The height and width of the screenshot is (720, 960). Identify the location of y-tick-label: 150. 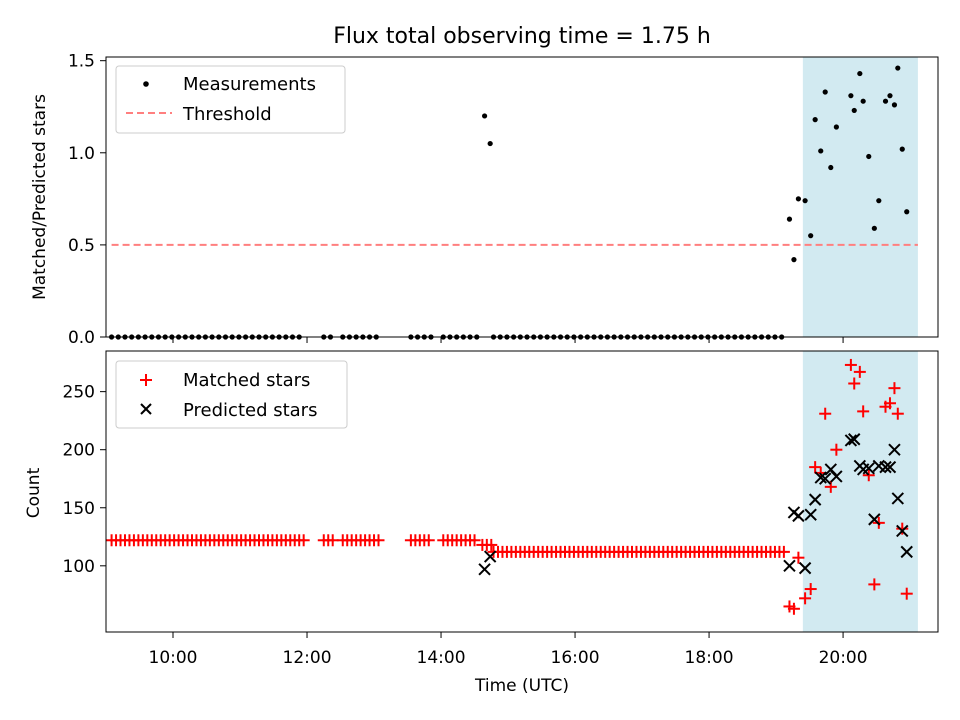
(79, 509).